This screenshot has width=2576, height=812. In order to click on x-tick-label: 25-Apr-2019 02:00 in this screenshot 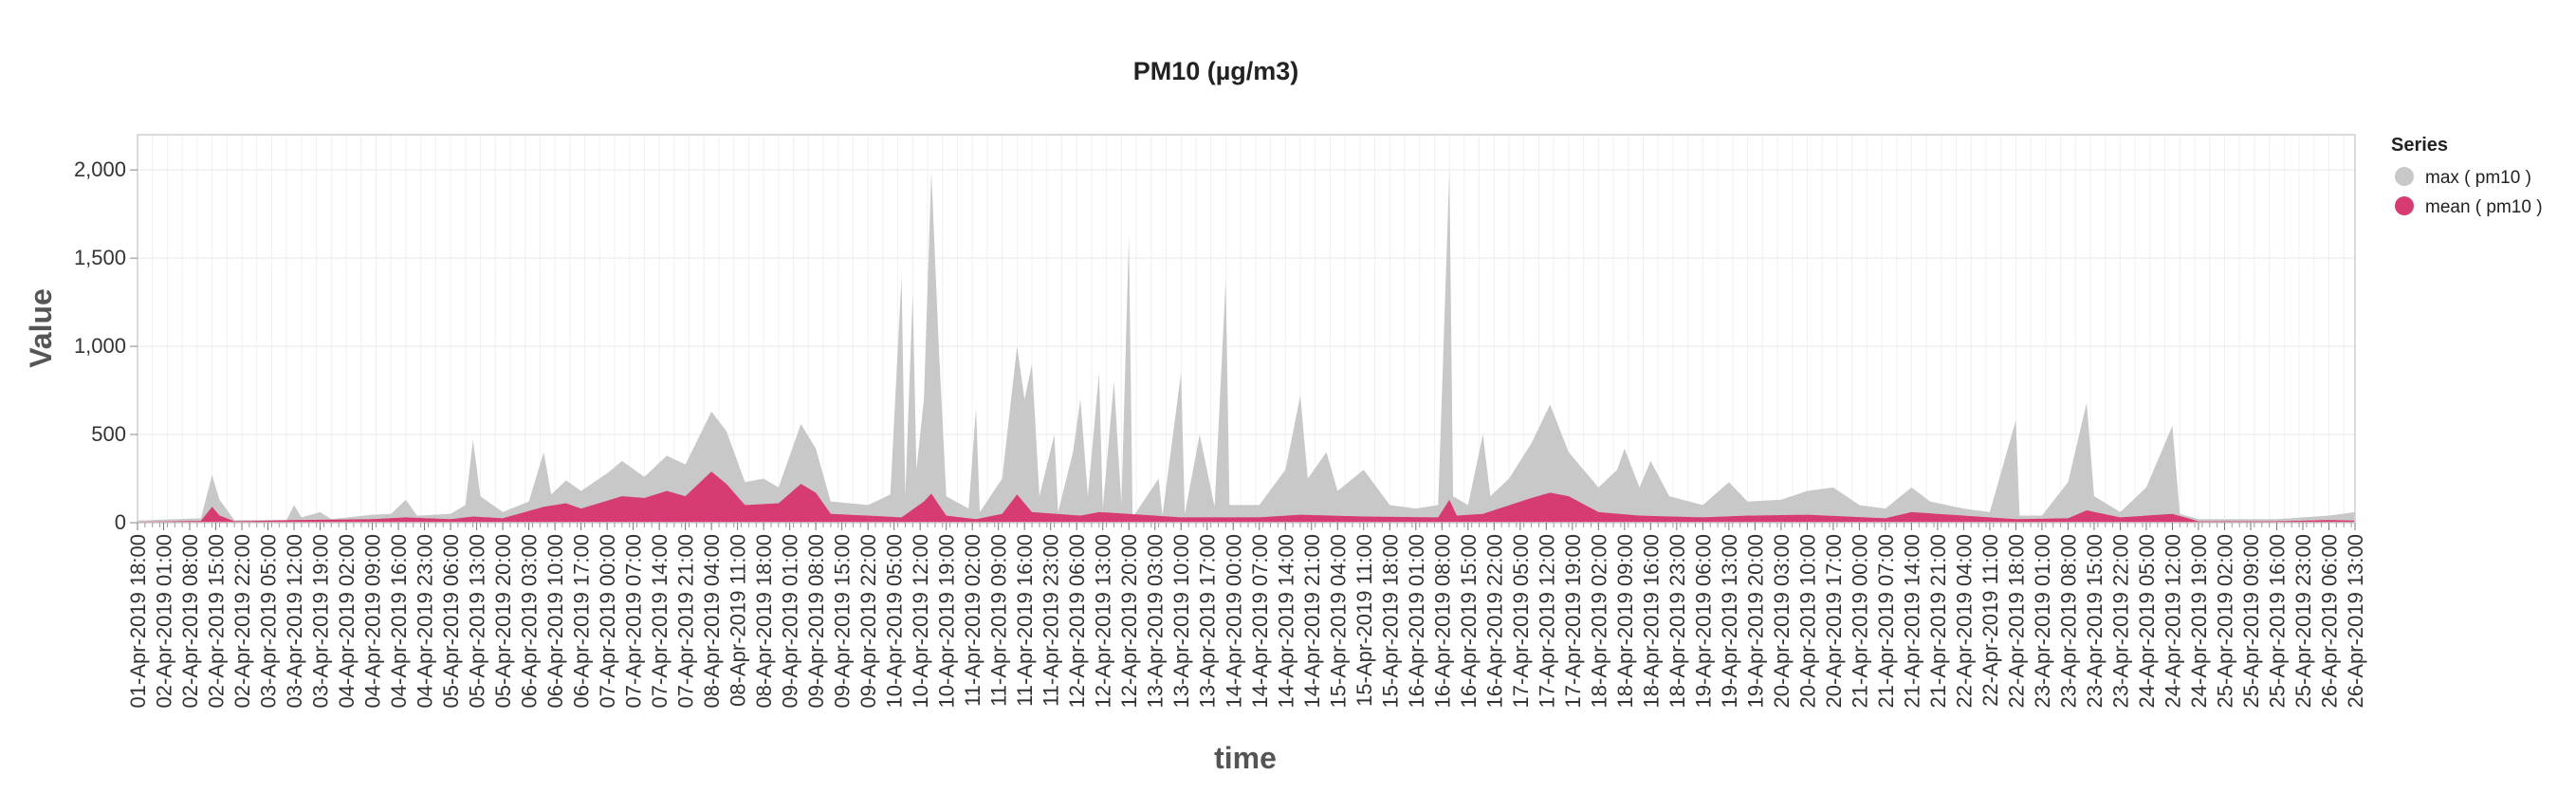, I will do `click(2224, 621)`.